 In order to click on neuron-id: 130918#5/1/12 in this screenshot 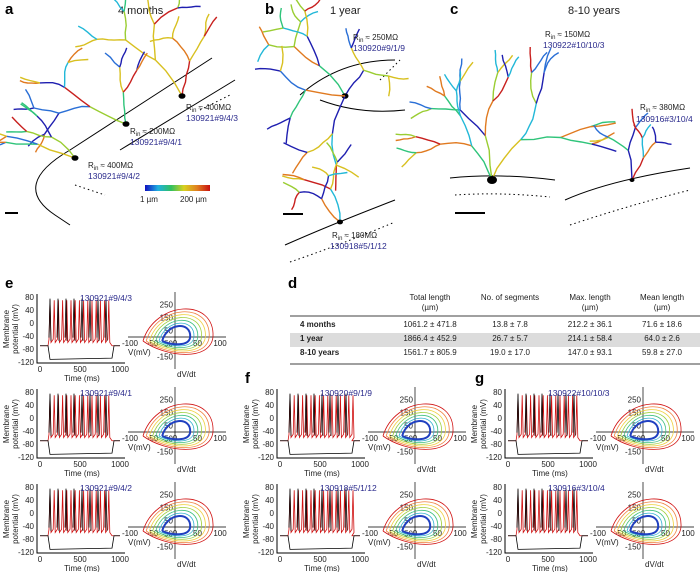, I will do `click(358, 246)`.